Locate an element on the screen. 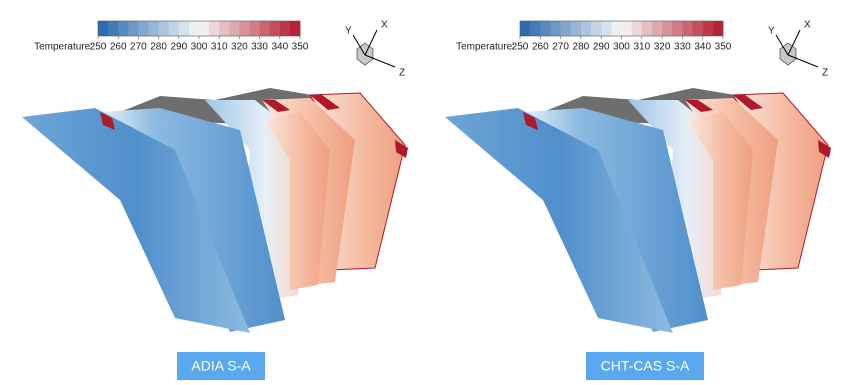 This screenshot has height=385, width=844. caption: CHT-CAS S-A is located at coordinates (645, 366).